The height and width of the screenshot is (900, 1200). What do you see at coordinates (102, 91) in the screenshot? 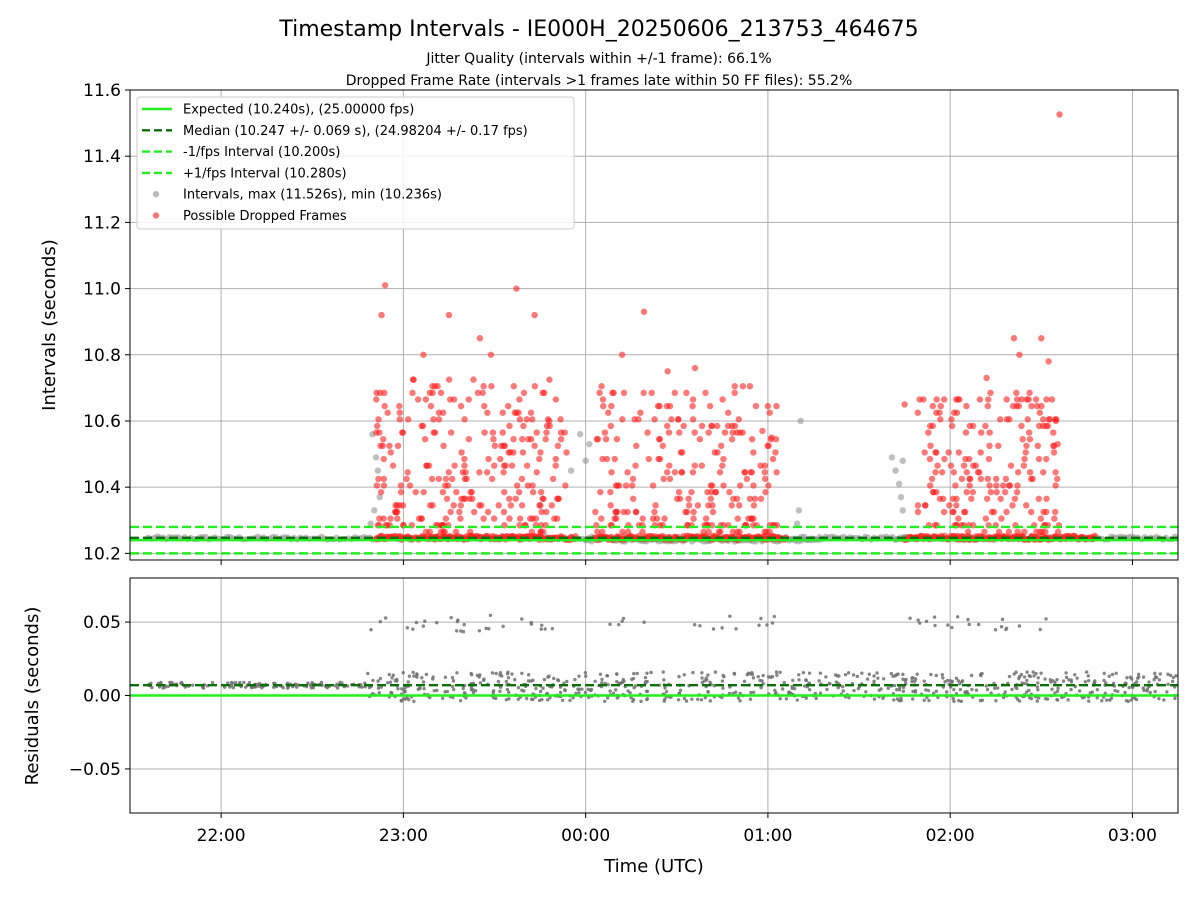
I see `intervals-y-tick-label: 11.6` at bounding box center [102, 91].